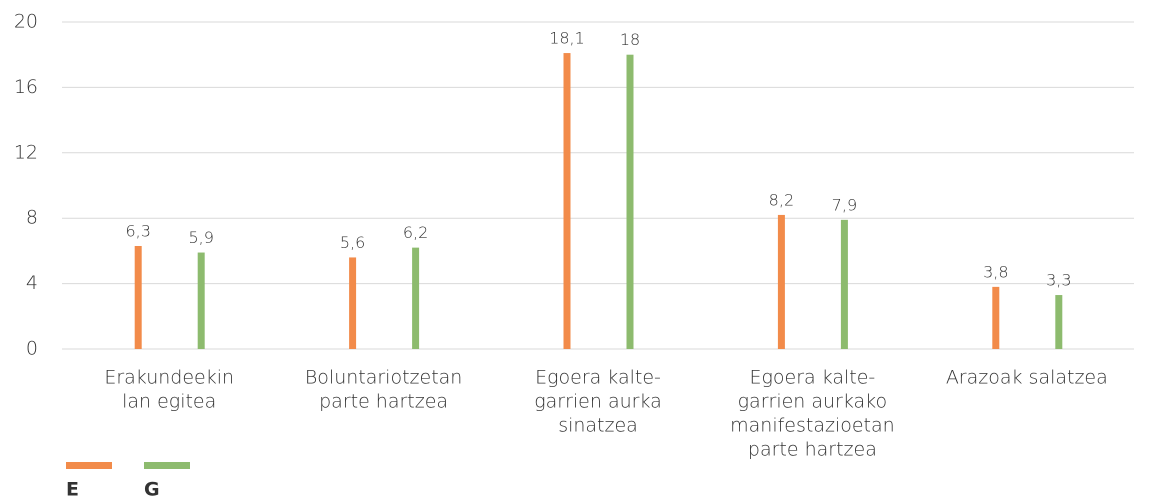  What do you see at coordinates (352, 242) in the screenshot?
I see `value-label: 5,6` at bounding box center [352, 242].